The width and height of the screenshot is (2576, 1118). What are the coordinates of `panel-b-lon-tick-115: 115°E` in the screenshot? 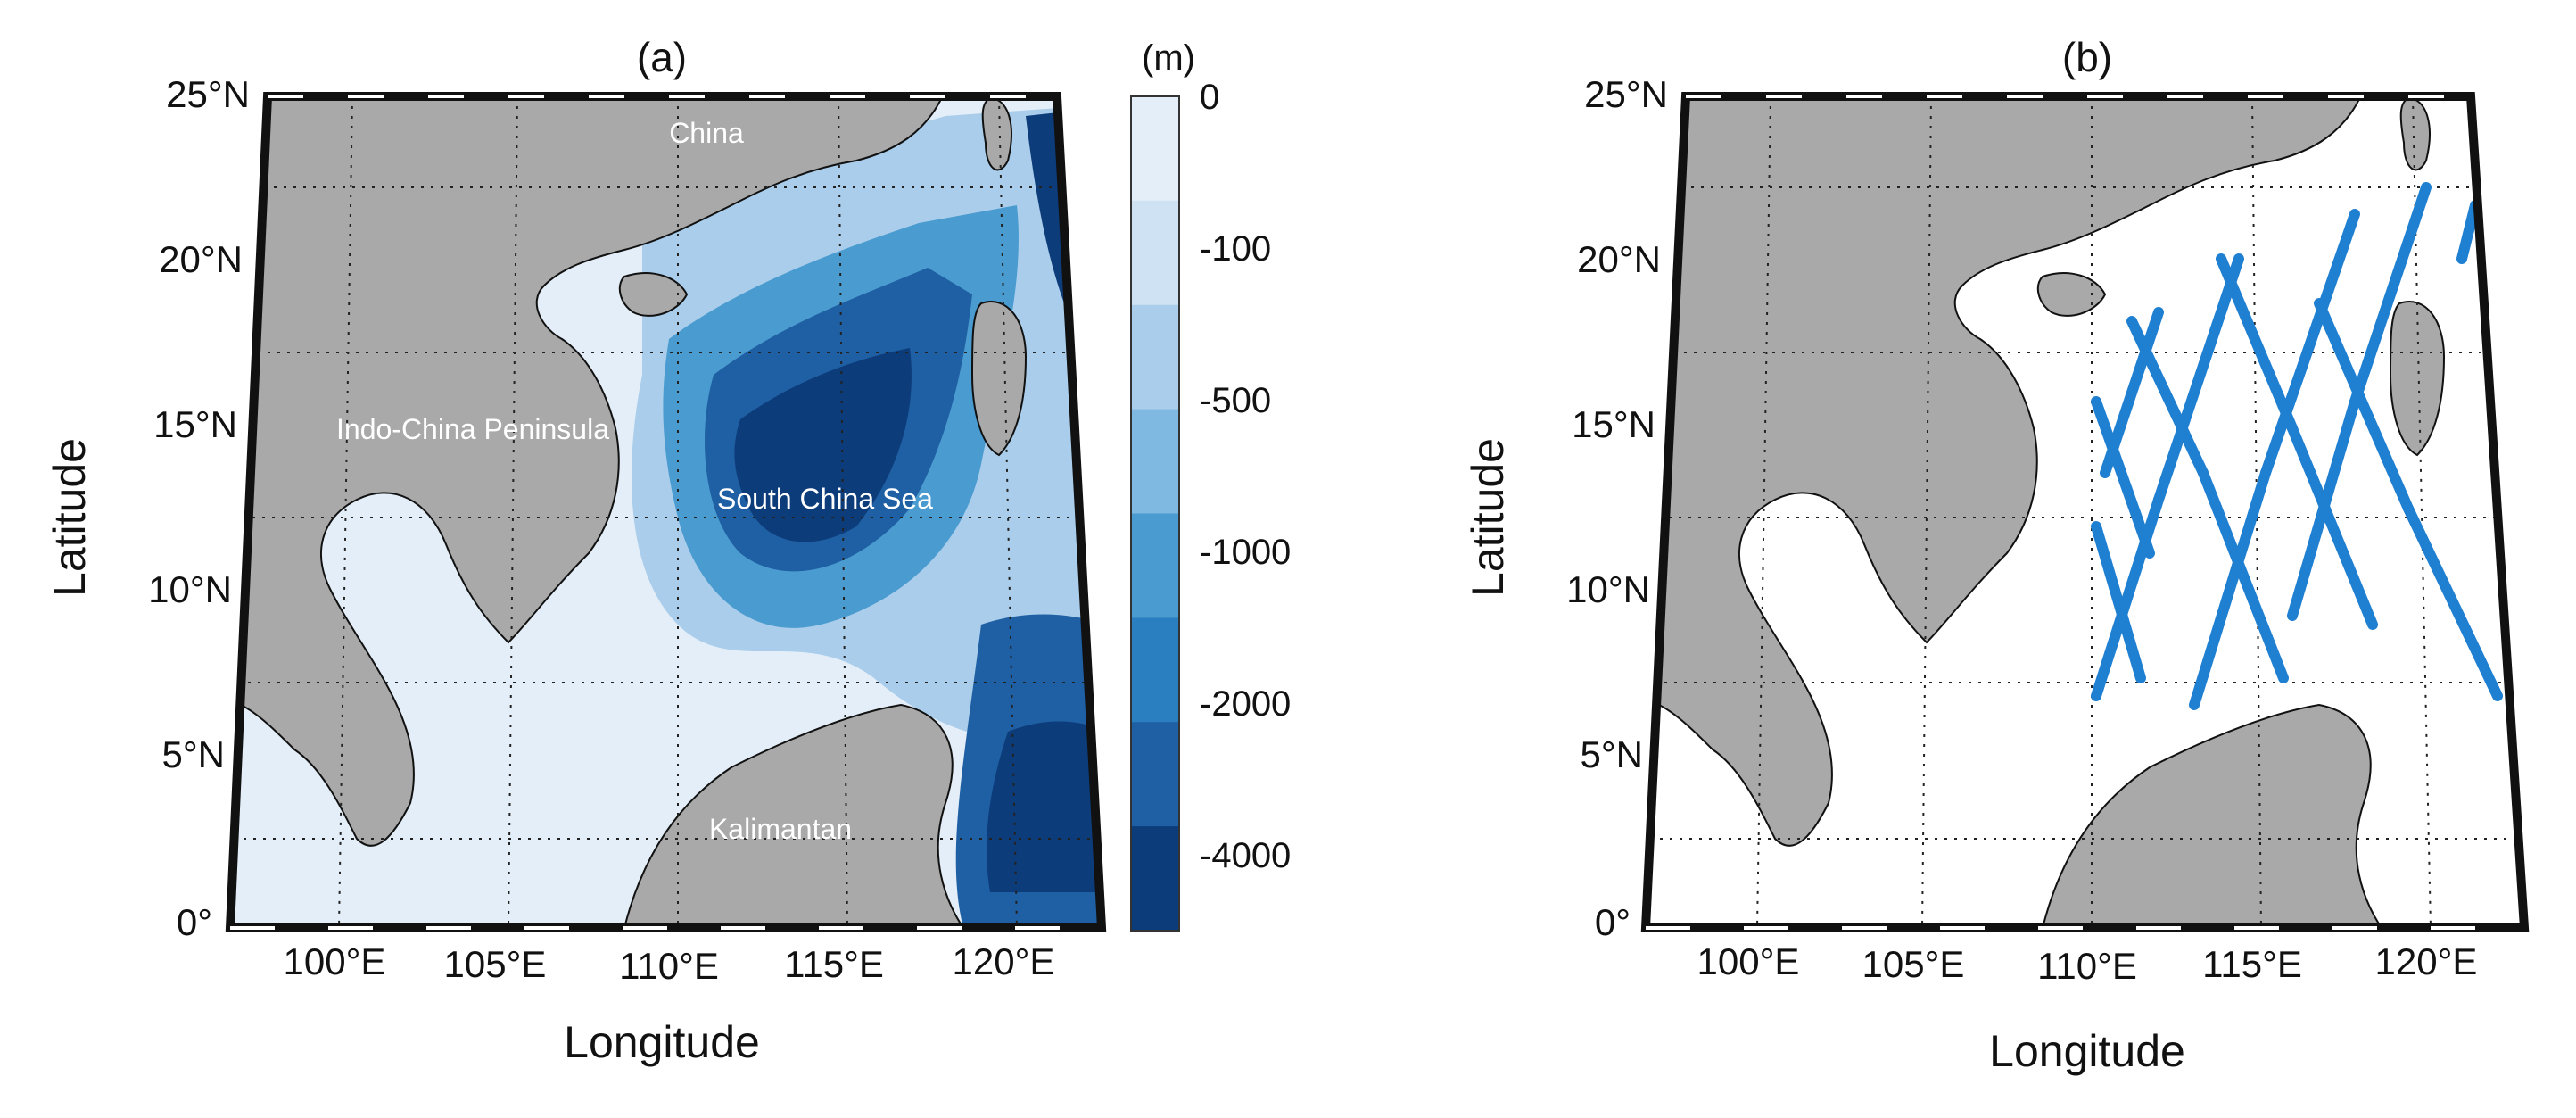 It's located at (2252, 964).